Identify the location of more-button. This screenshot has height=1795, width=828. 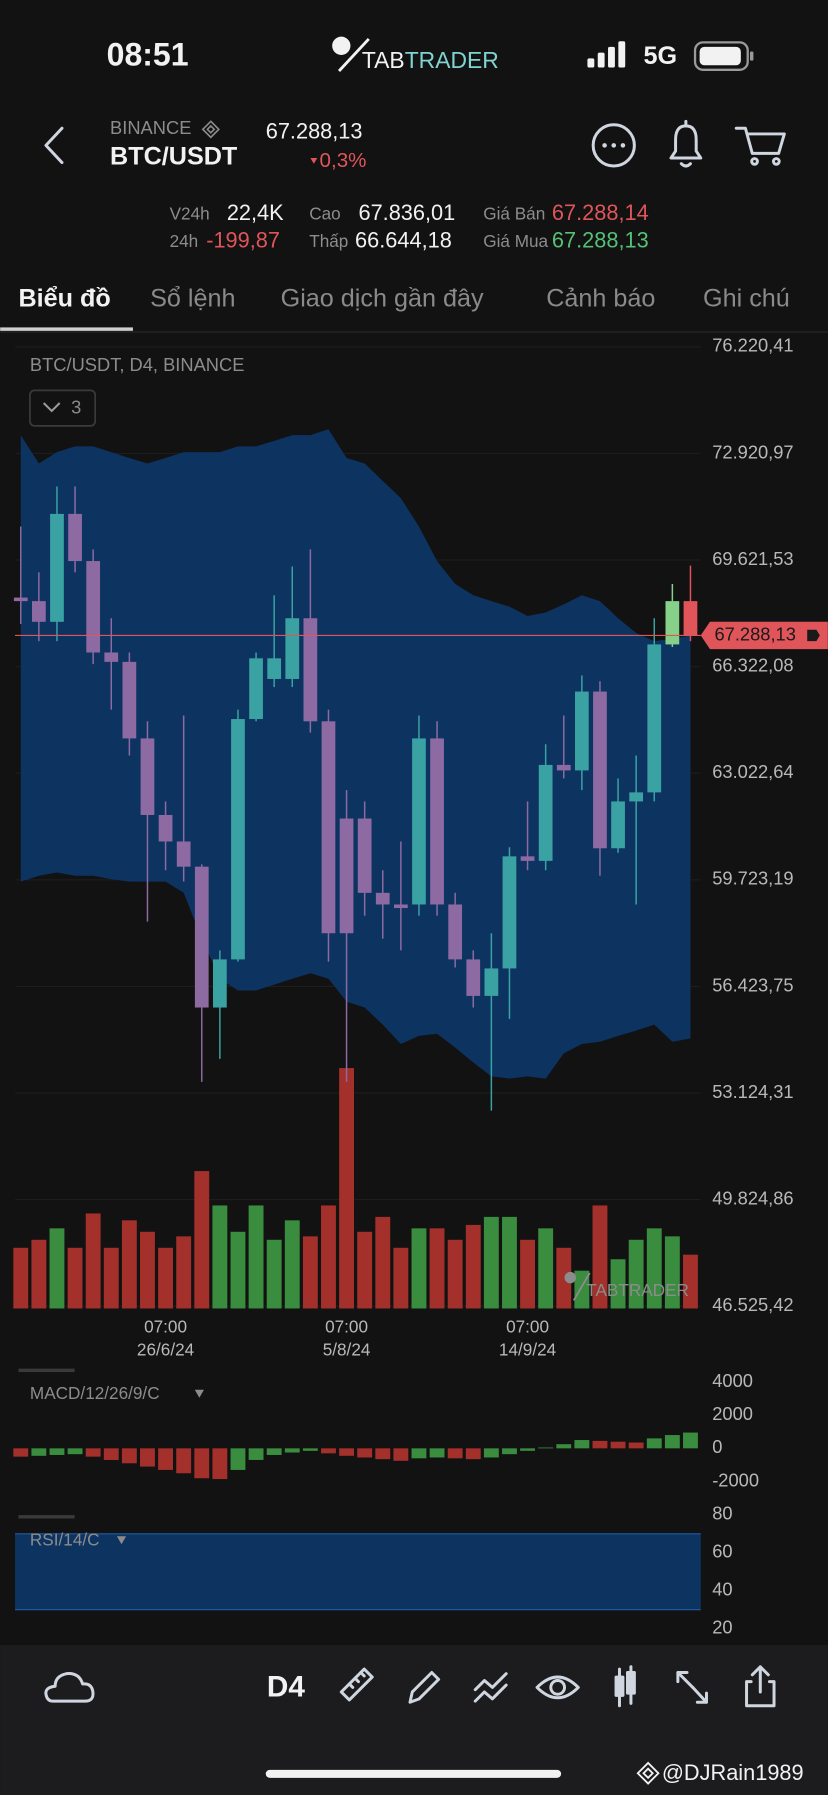
(613, 145).